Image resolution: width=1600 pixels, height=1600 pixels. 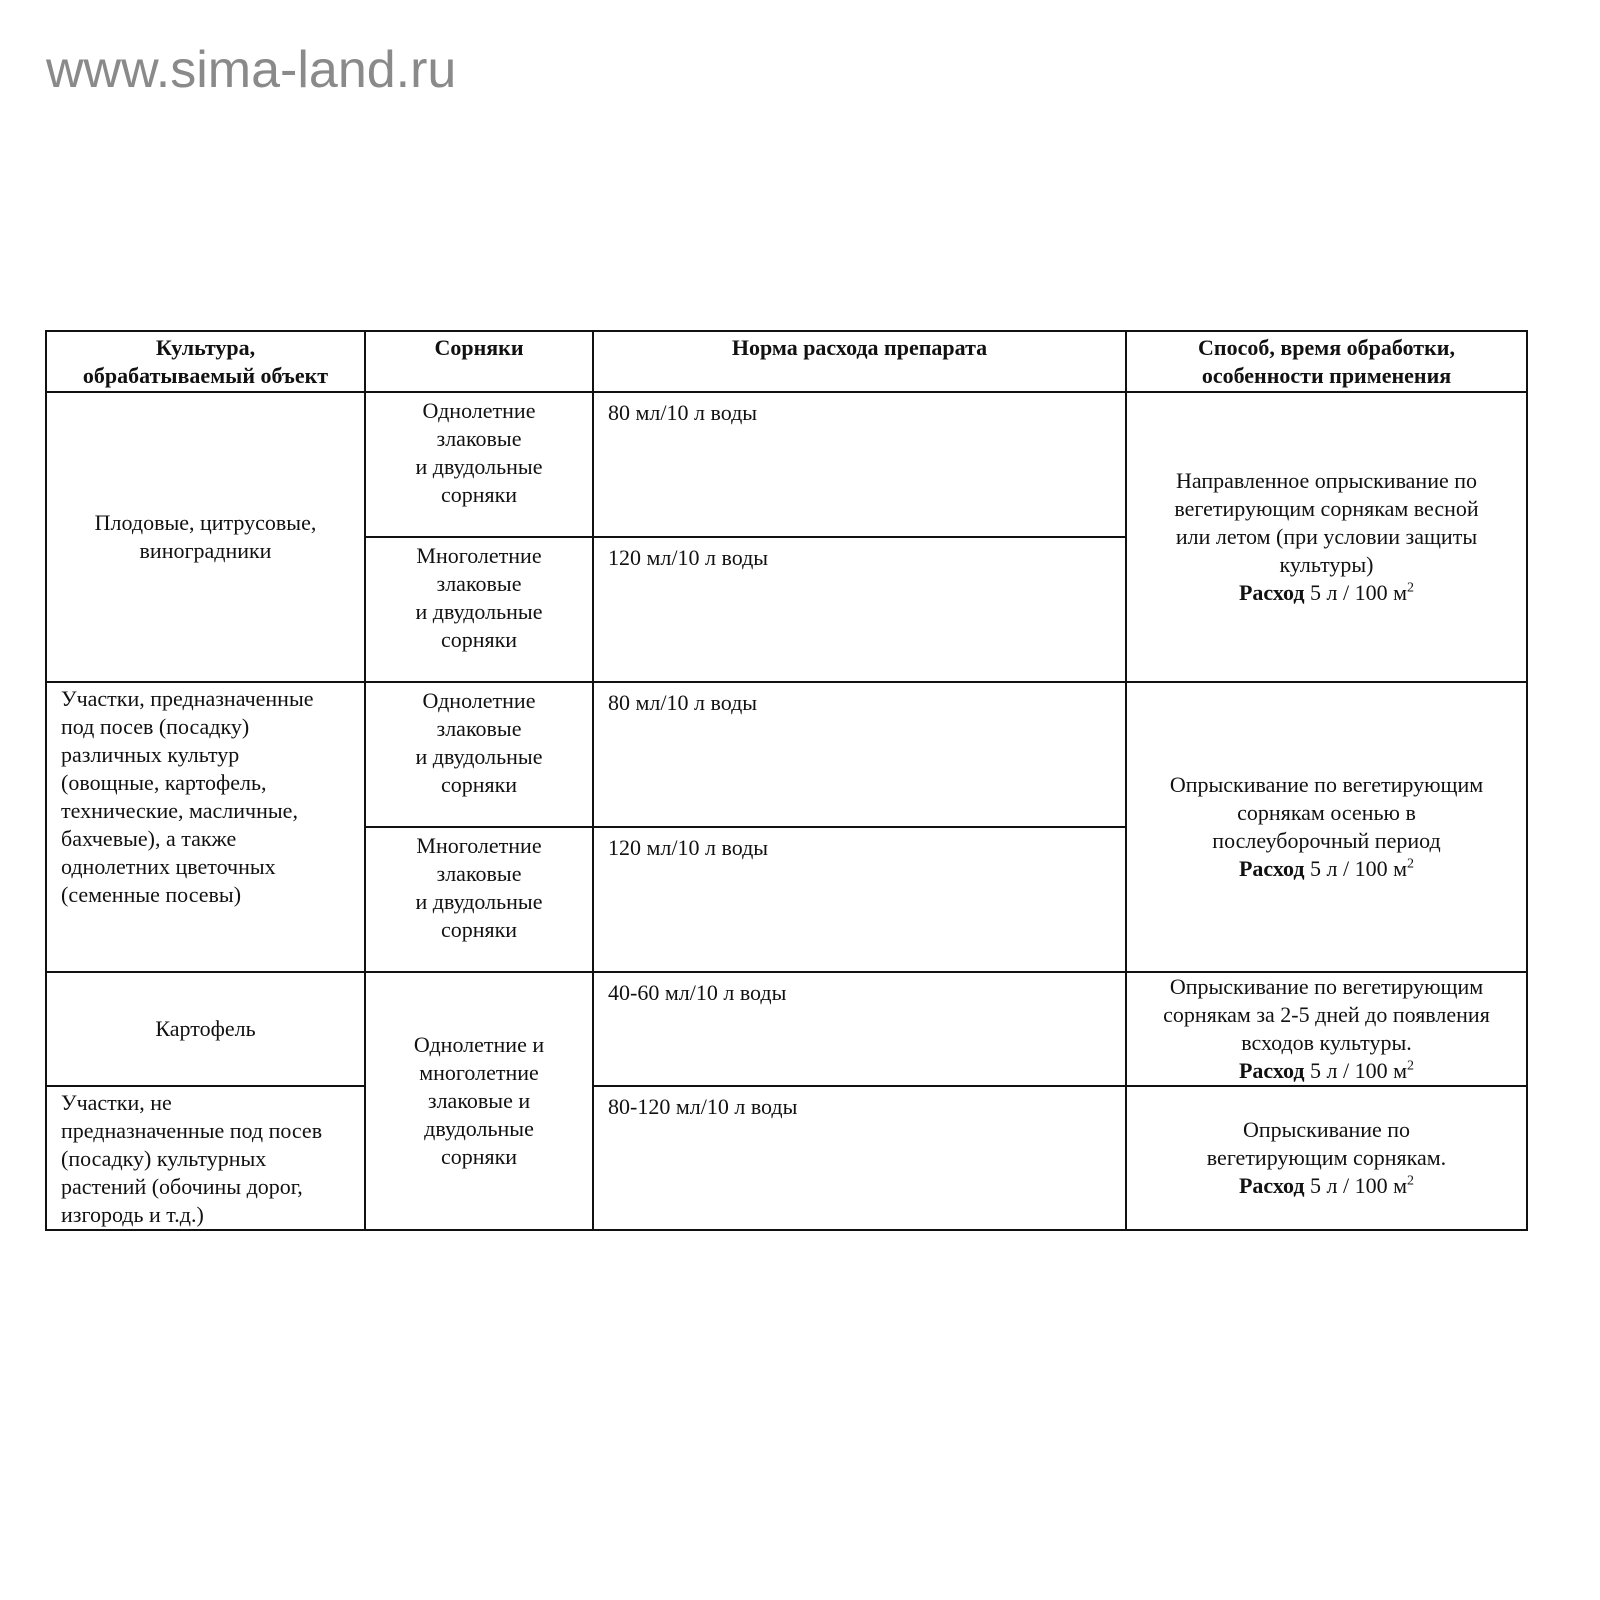 I want to click on header-rate: Норма расхода препарата, so click(x=859, y=361).